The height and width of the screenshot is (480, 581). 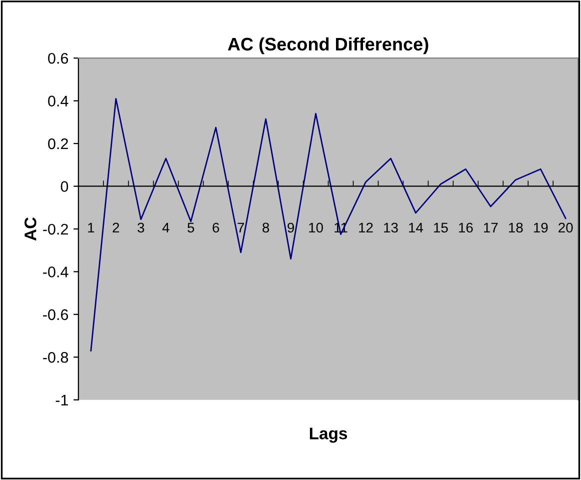 What do you see at coordinates (216, 227) in the screenshot?
I see `x-tick-label: 6` at bounding box center [216, 227].